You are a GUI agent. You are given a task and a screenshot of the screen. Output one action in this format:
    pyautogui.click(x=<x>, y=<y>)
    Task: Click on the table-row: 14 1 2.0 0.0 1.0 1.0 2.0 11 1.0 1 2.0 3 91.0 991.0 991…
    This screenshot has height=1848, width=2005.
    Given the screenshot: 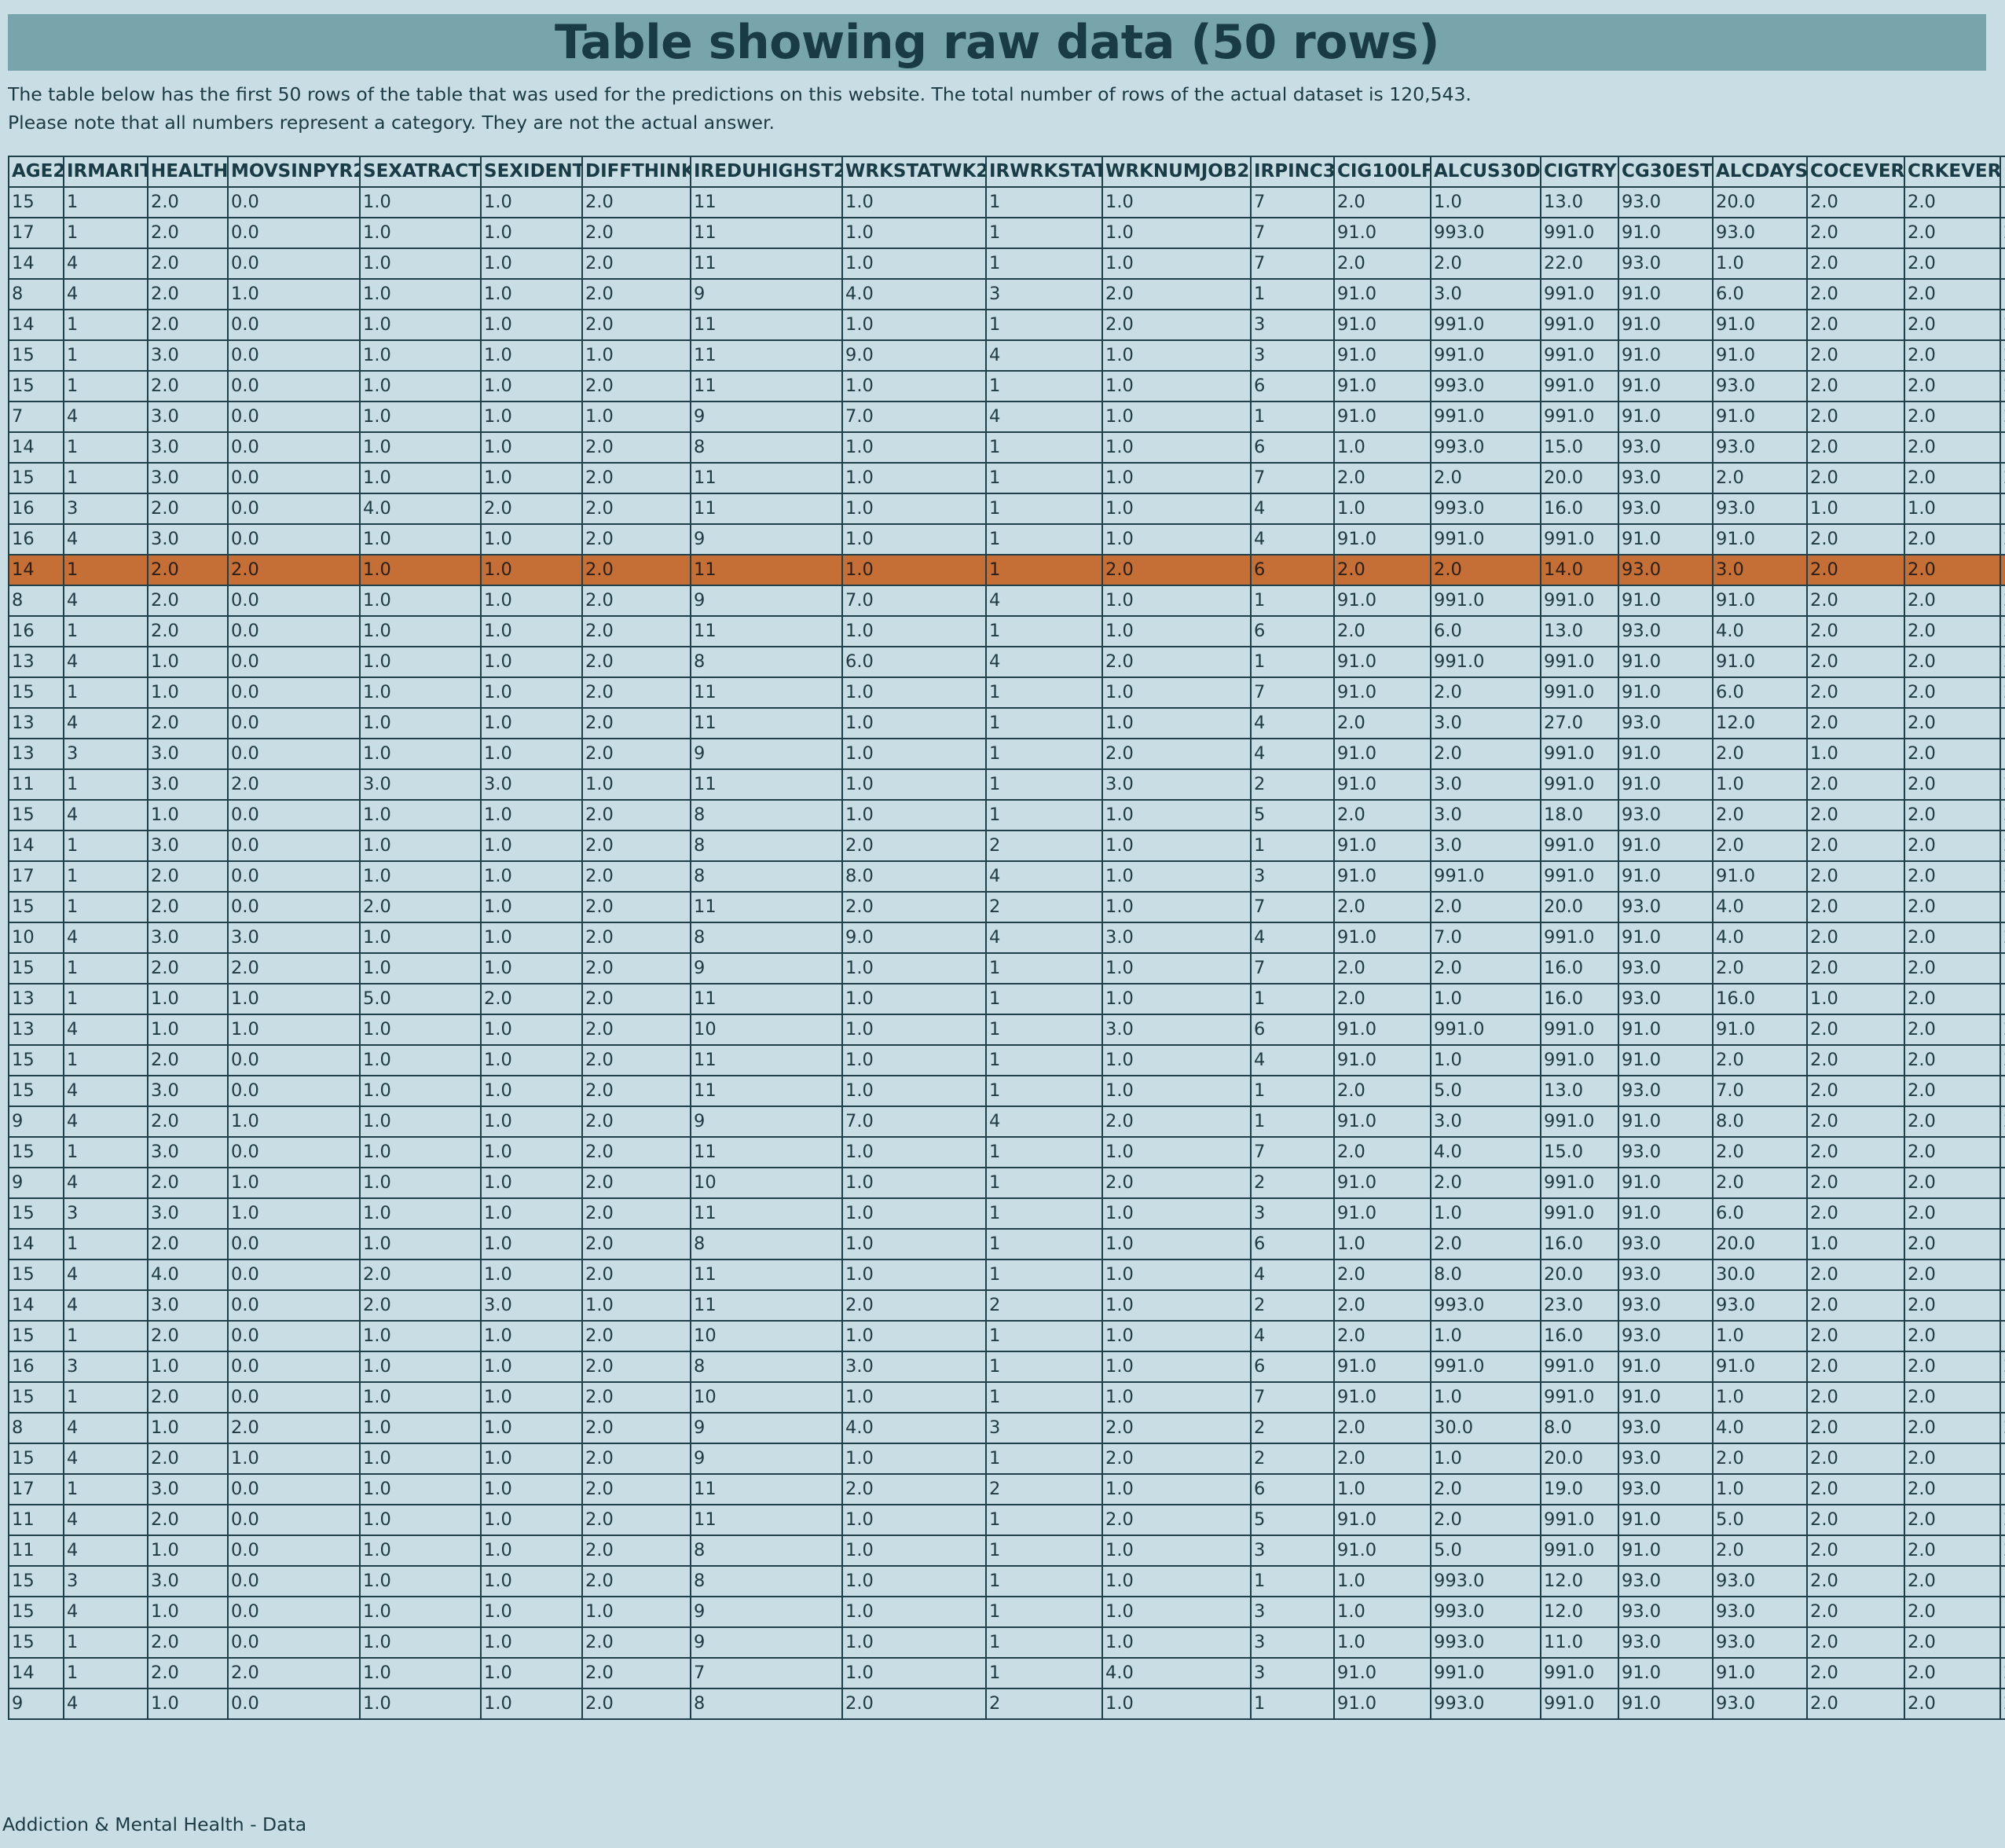 What is the action you would take?
    pyautogui.click(x=1006, y=325)
    